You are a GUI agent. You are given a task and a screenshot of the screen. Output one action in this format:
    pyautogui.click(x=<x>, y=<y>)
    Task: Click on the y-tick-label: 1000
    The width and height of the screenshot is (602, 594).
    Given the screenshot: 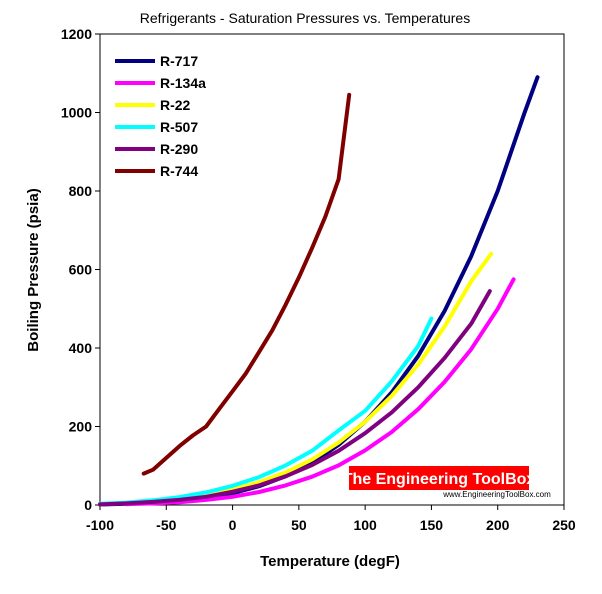 What is the action you would take?
    pyautogui.click(x=76, y=113)
    